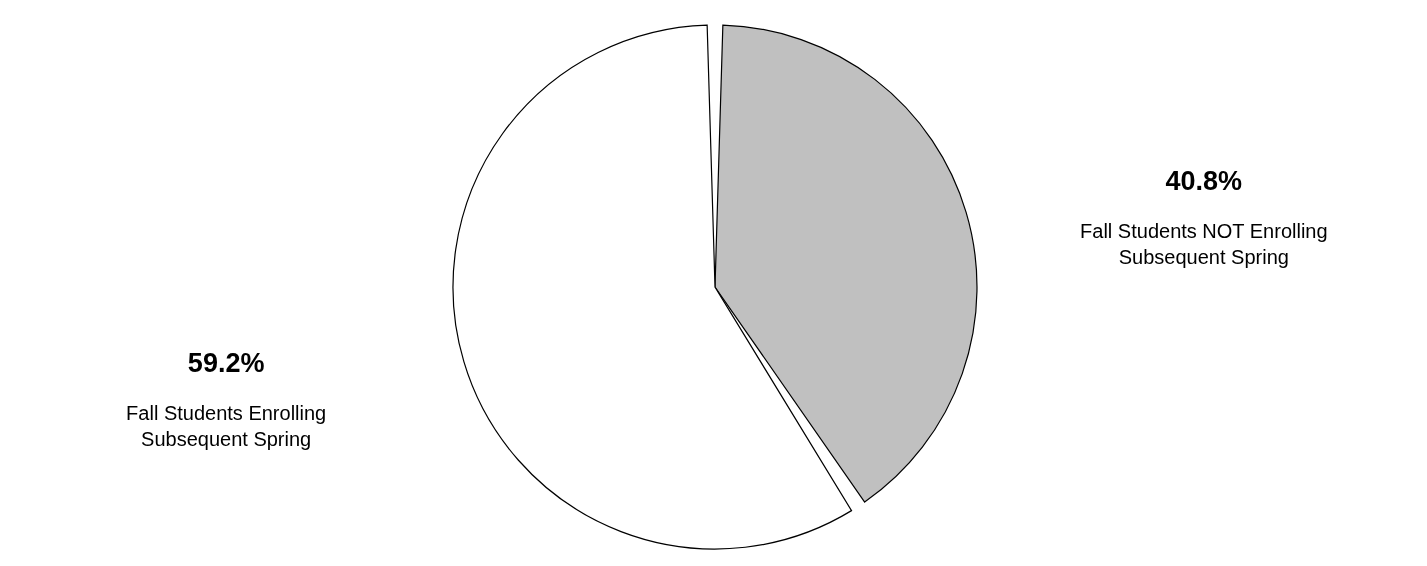  Describe the element at coordinates (1204, 243) in the screenshot. I see `slice-label: Fall Students NOT Enrolling Subsequent Spring` at that location.